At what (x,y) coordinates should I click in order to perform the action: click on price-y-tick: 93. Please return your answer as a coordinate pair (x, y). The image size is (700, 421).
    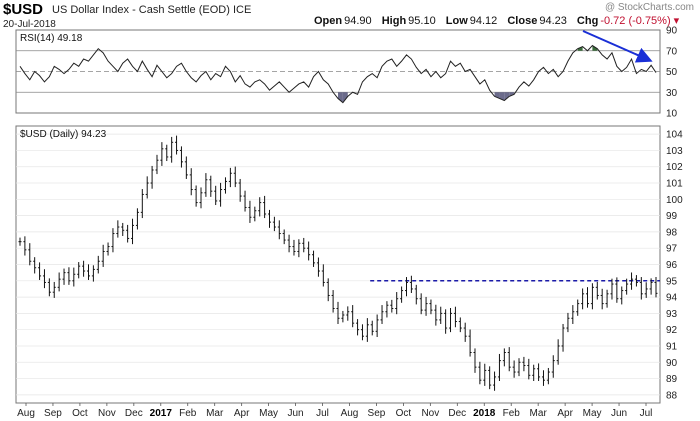
    Looking at the image, I should click on (672, 314).